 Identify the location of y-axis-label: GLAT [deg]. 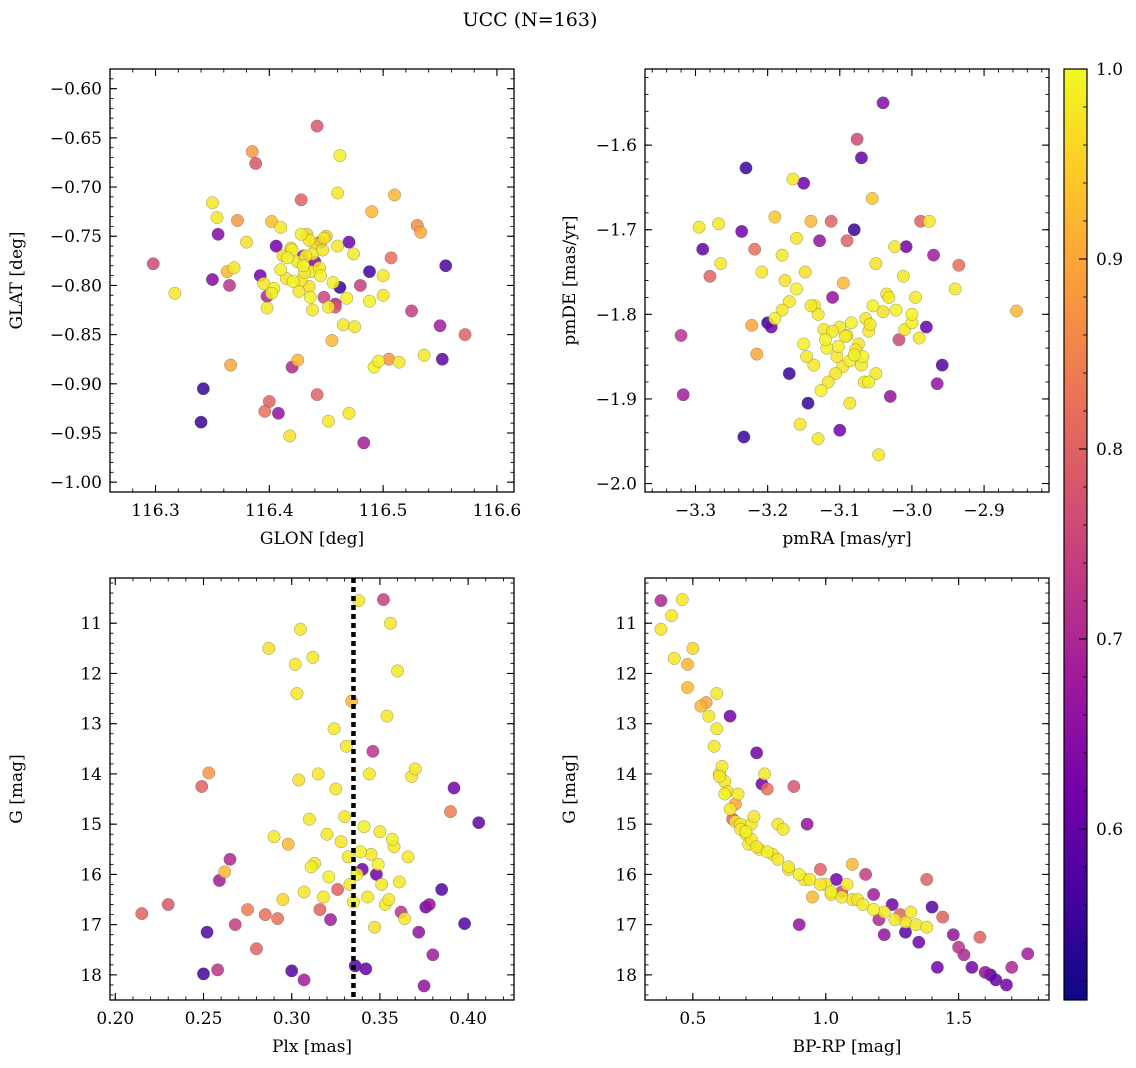
(17, 280).